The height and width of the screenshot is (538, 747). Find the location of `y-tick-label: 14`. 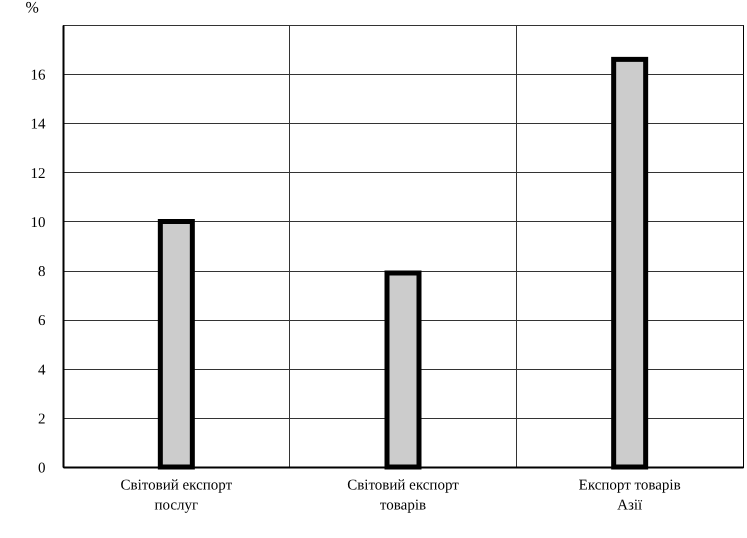

y-tick-label: 14 is located at coordinates (38, 124).